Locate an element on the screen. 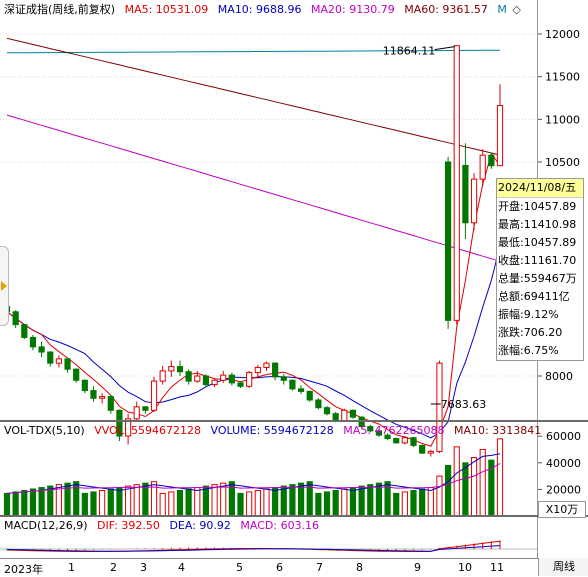 Image resolution: width=588 pixels, height=577 pixels. triangle-right-icon is located at coordinates (4, 286).